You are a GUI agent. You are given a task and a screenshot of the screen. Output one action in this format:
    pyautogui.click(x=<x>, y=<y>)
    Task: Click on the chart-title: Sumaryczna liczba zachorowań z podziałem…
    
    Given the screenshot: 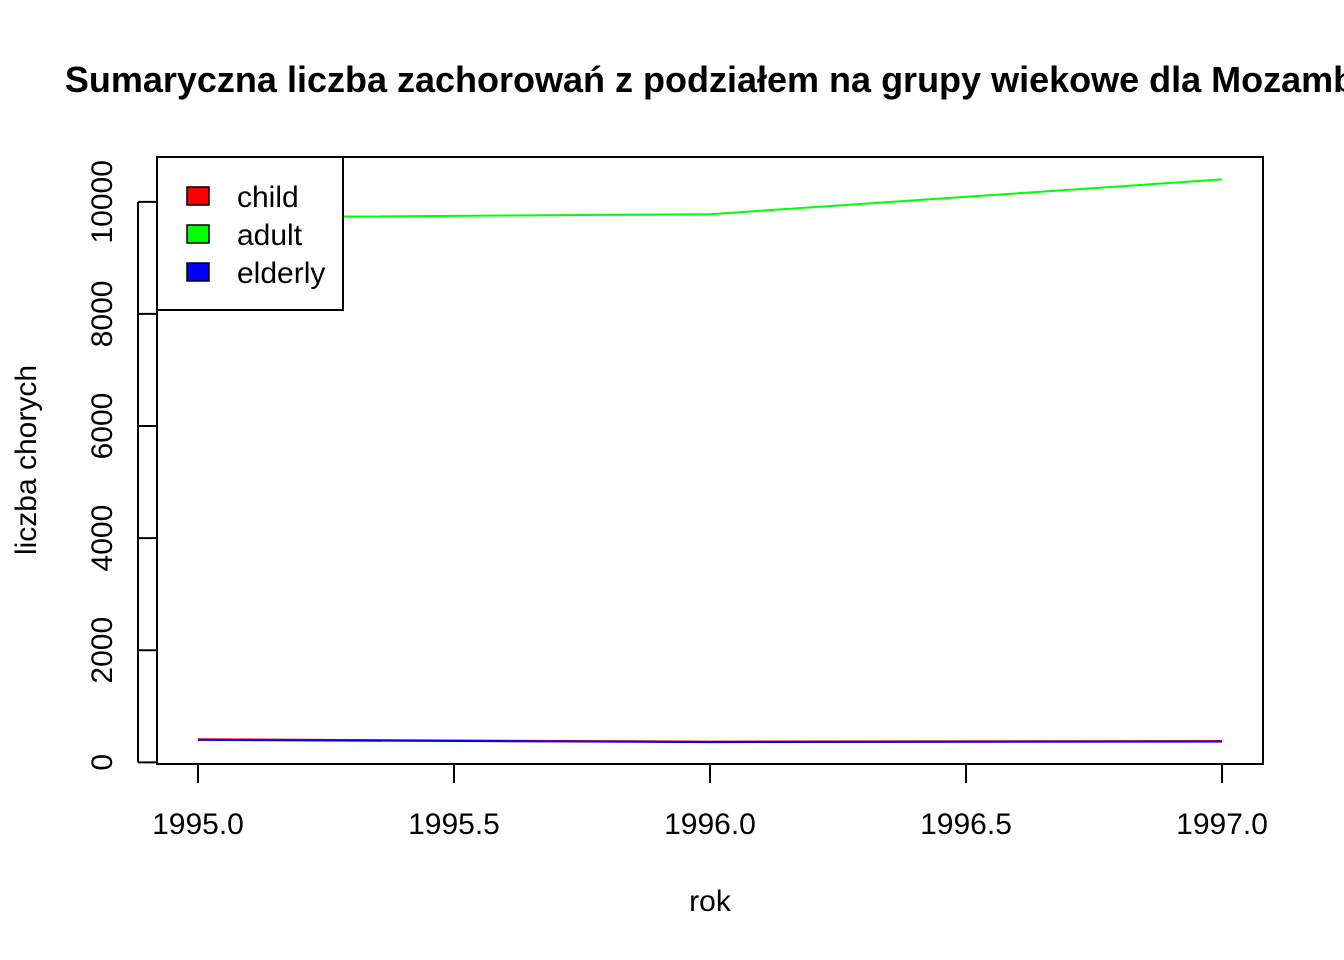 What is the action you would take?
    pyautogui.click(x=704, y=79)
    